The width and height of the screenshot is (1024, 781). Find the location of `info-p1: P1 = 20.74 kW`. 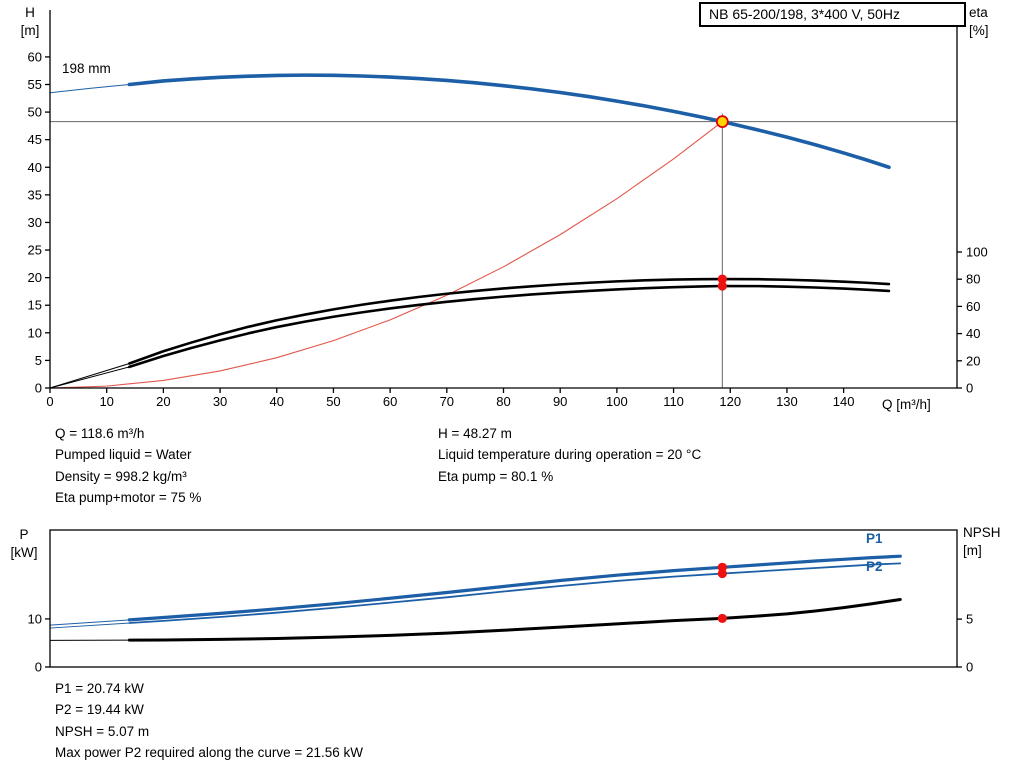

info-p1: P1 = 20.74 kW is located at coordinates (99, 688).